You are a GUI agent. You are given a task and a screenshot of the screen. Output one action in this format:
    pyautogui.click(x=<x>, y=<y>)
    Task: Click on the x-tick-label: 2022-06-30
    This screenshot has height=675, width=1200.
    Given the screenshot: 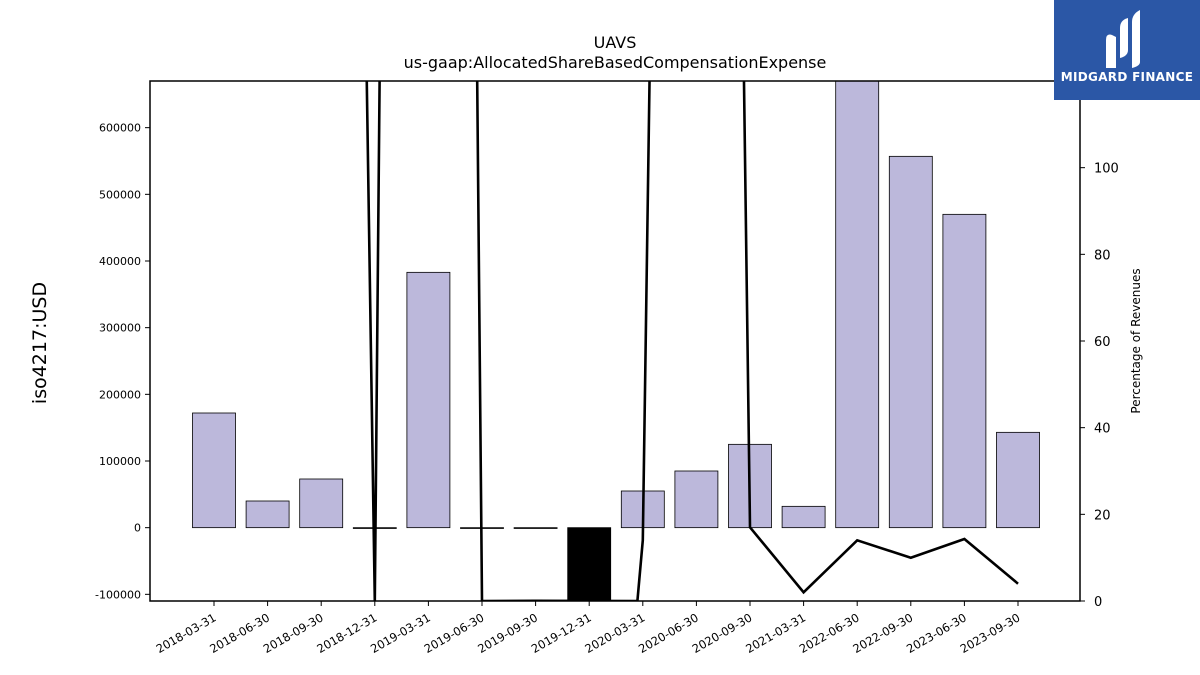 What is the action you would take?
    pyautogui.click(x=829, y=633)
    